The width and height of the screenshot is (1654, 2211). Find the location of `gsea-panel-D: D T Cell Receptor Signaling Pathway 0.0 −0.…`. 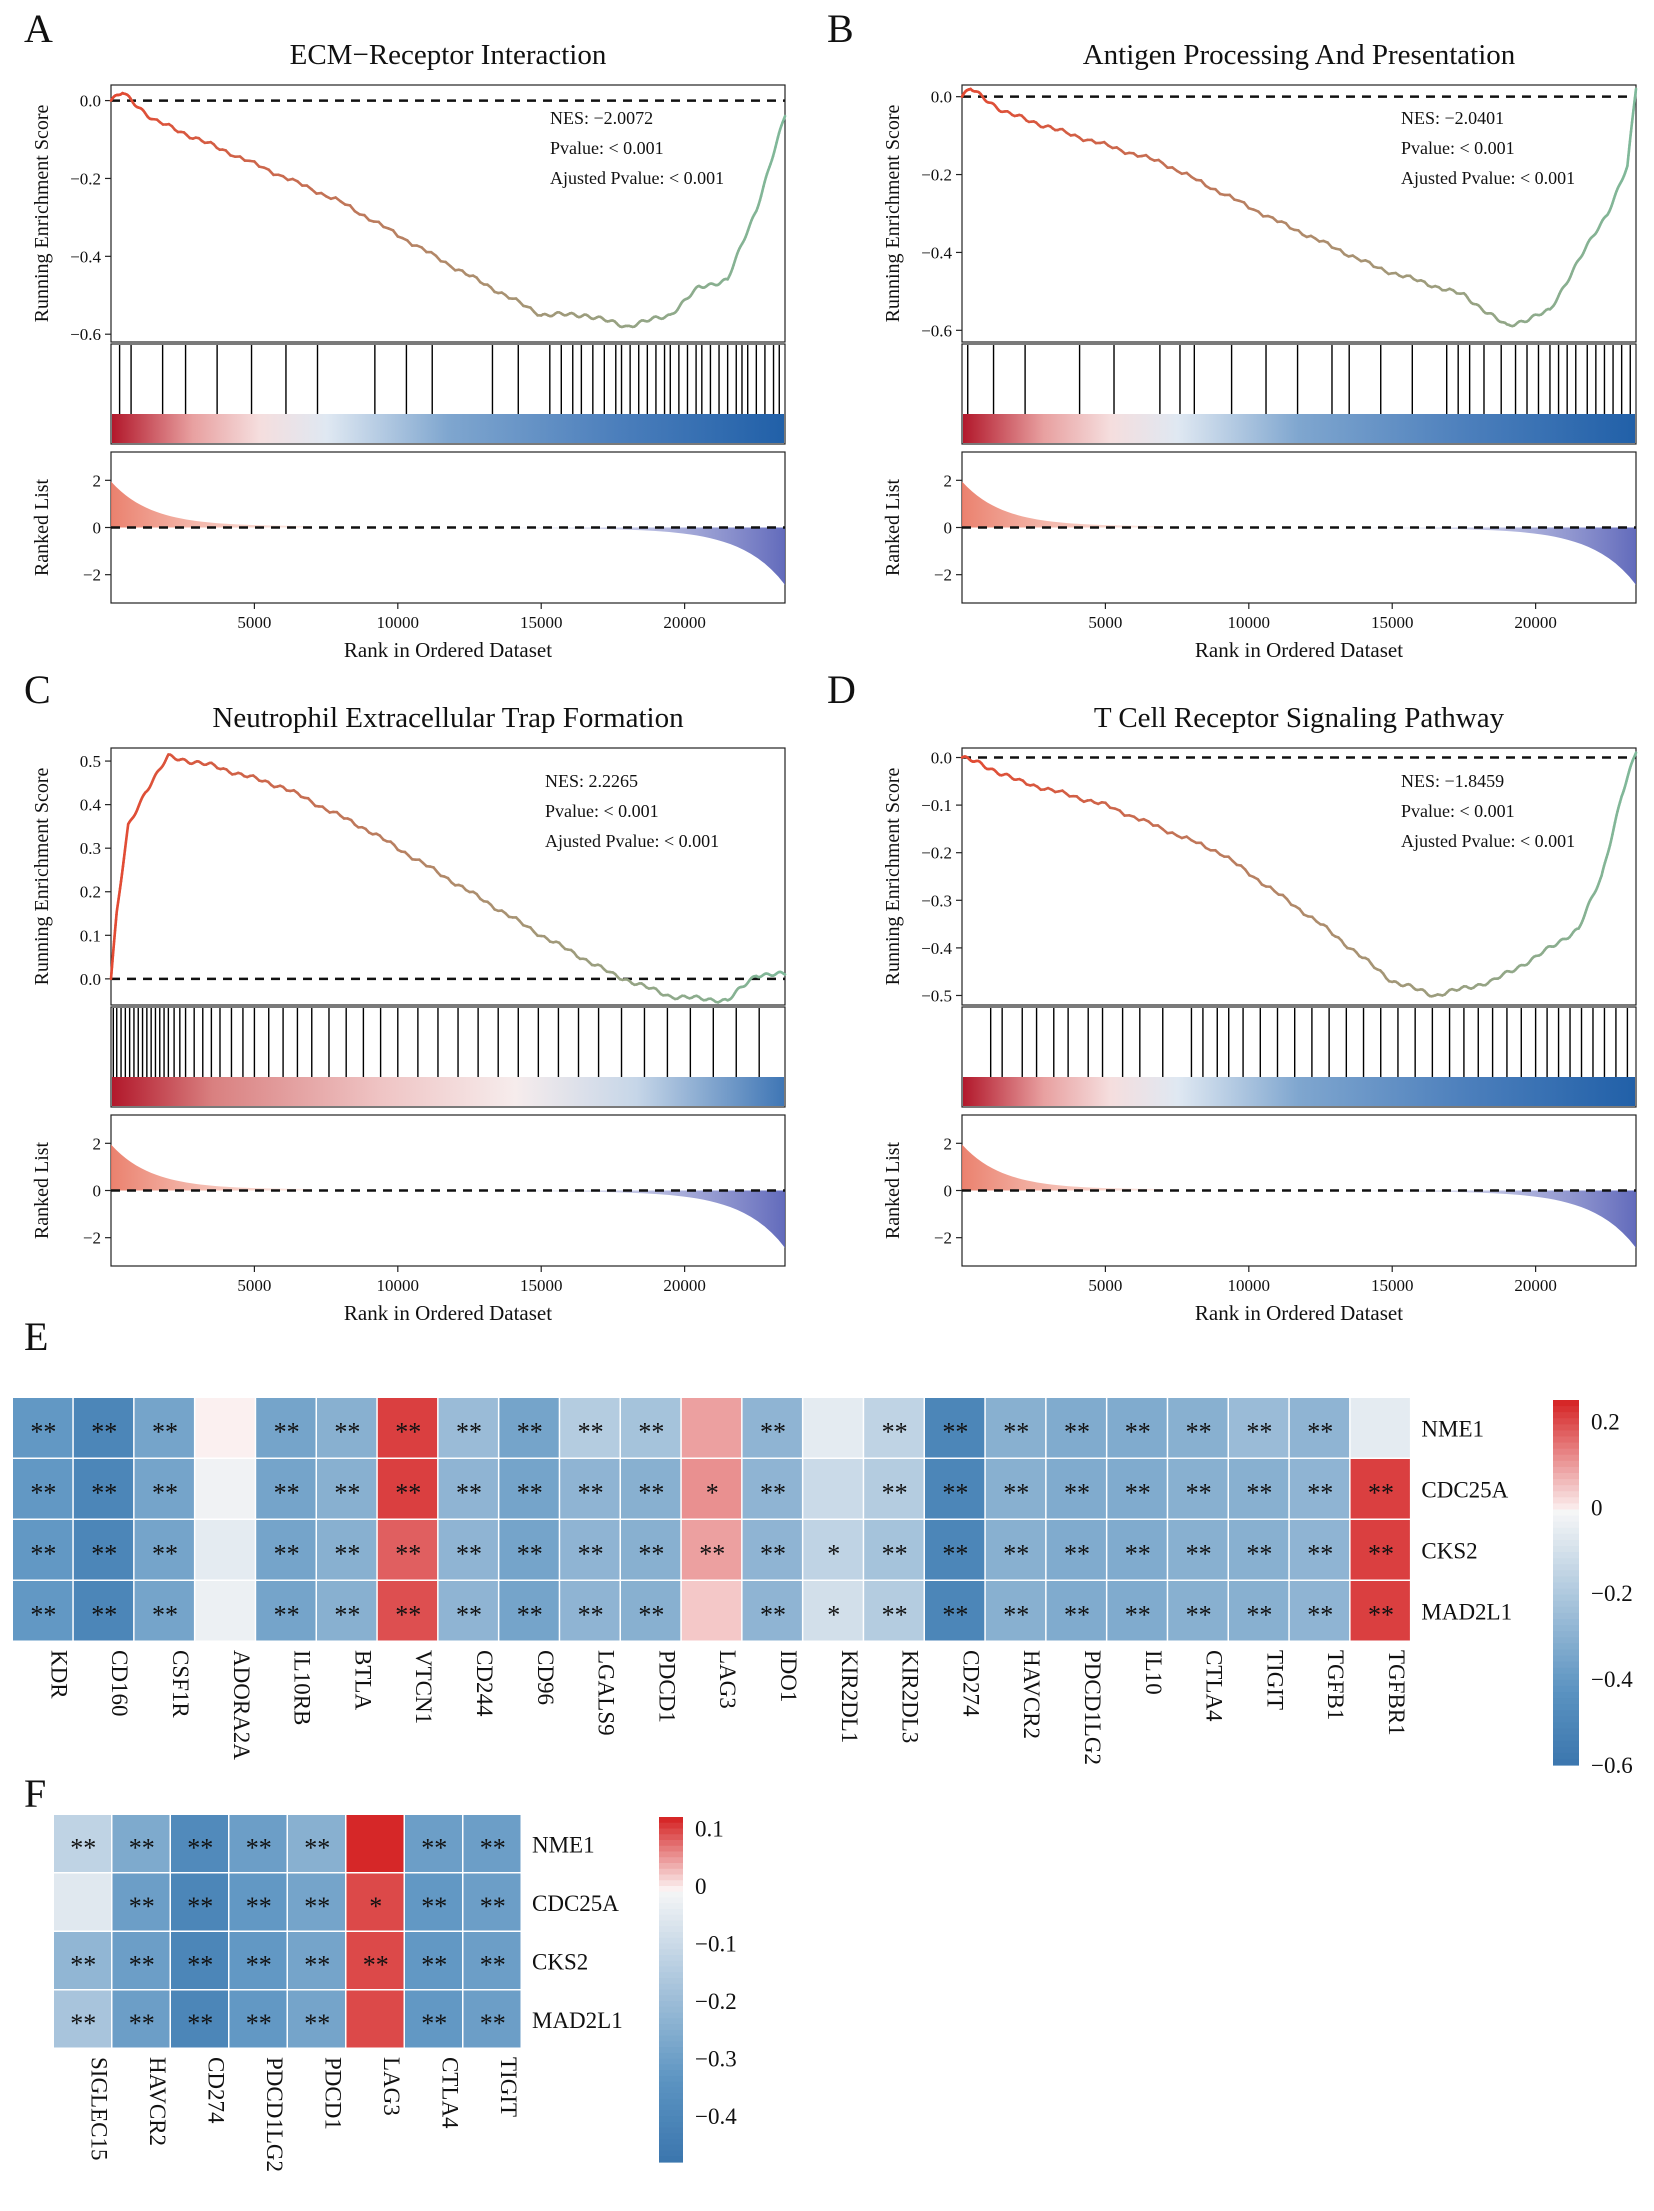

gsea-panel-D: D T Cell Receptor Signaling Pathway 0.0 −0.… is located at coordinates (1232, 996).